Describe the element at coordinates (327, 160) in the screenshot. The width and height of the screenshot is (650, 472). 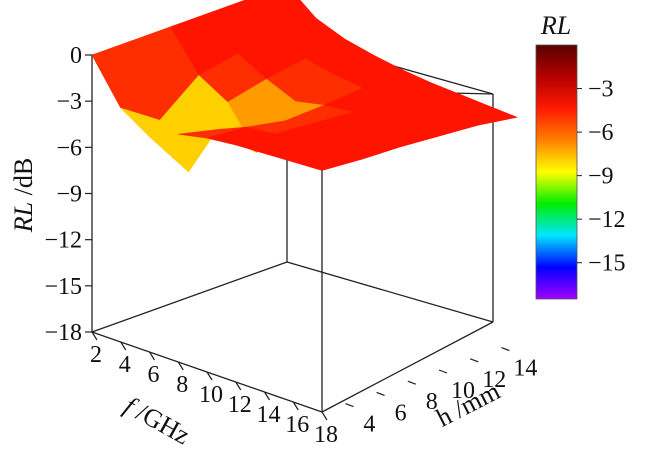
I see `surface-patch` at that location.